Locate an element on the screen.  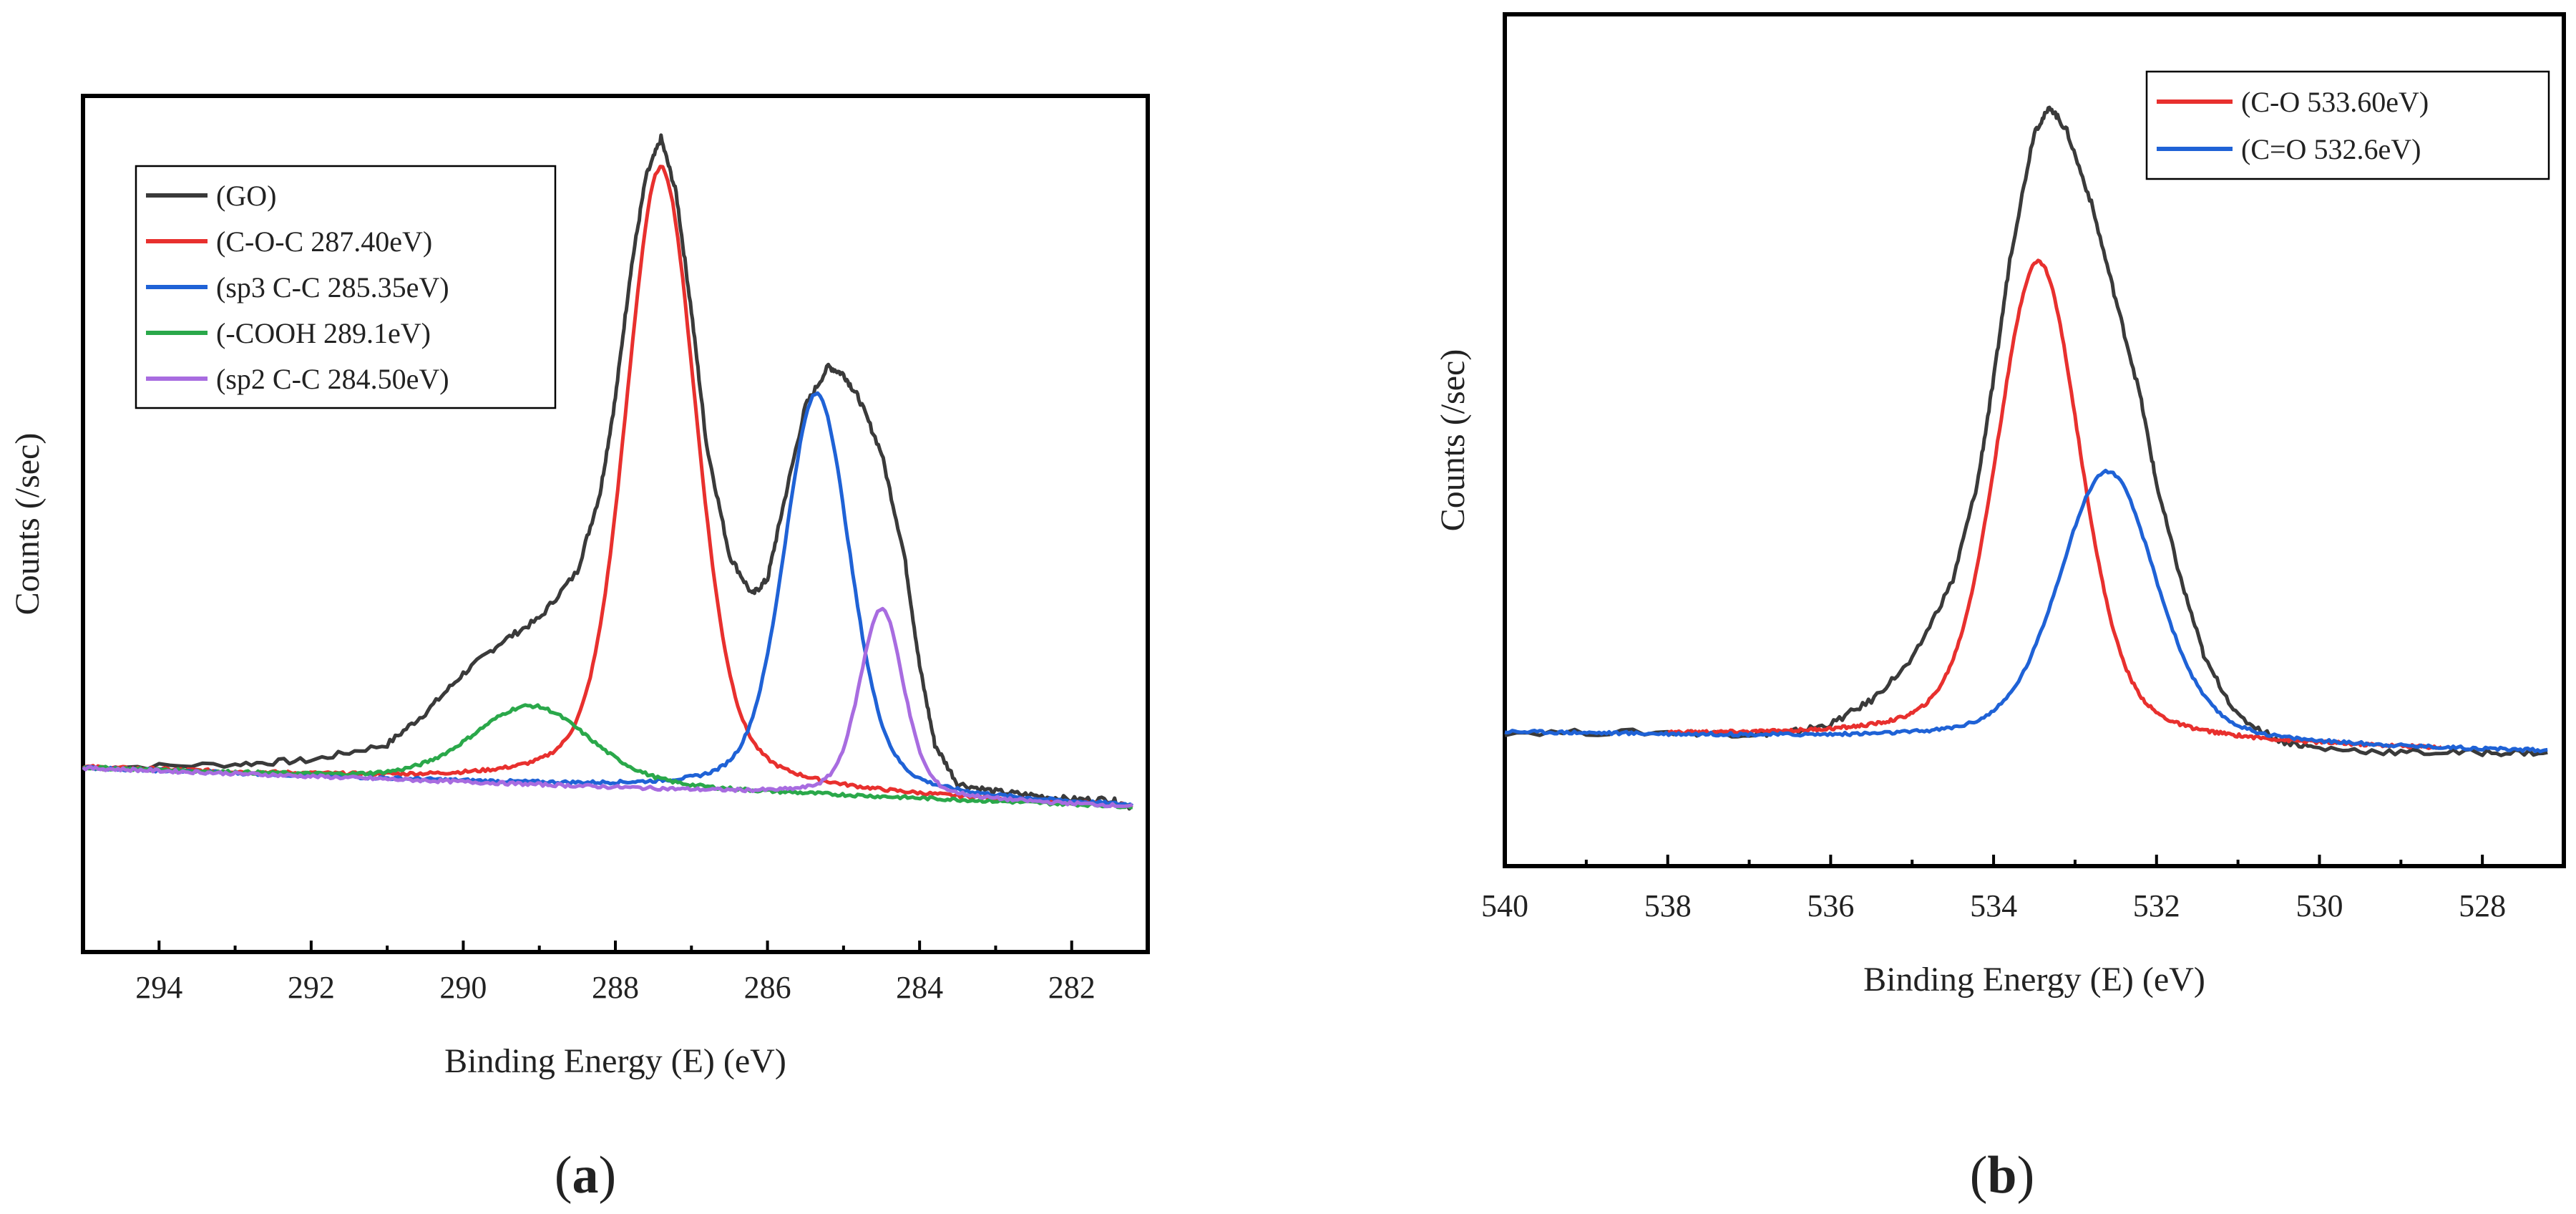
legend-label: (GO) is located at coordinates (246, 196).